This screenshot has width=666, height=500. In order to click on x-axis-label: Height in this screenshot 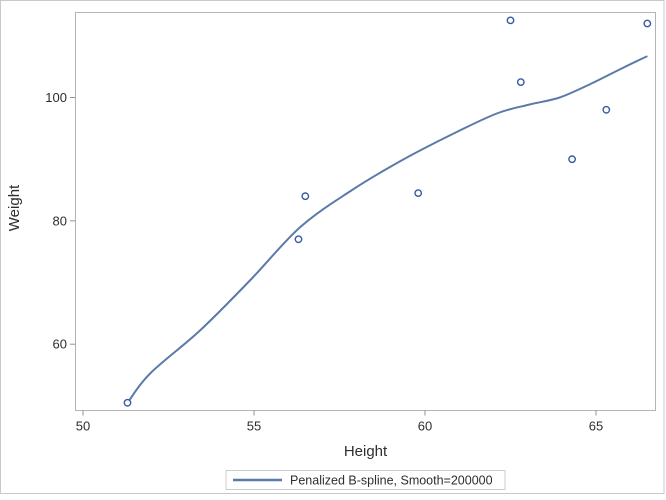, I will do `click(366, 451)`.